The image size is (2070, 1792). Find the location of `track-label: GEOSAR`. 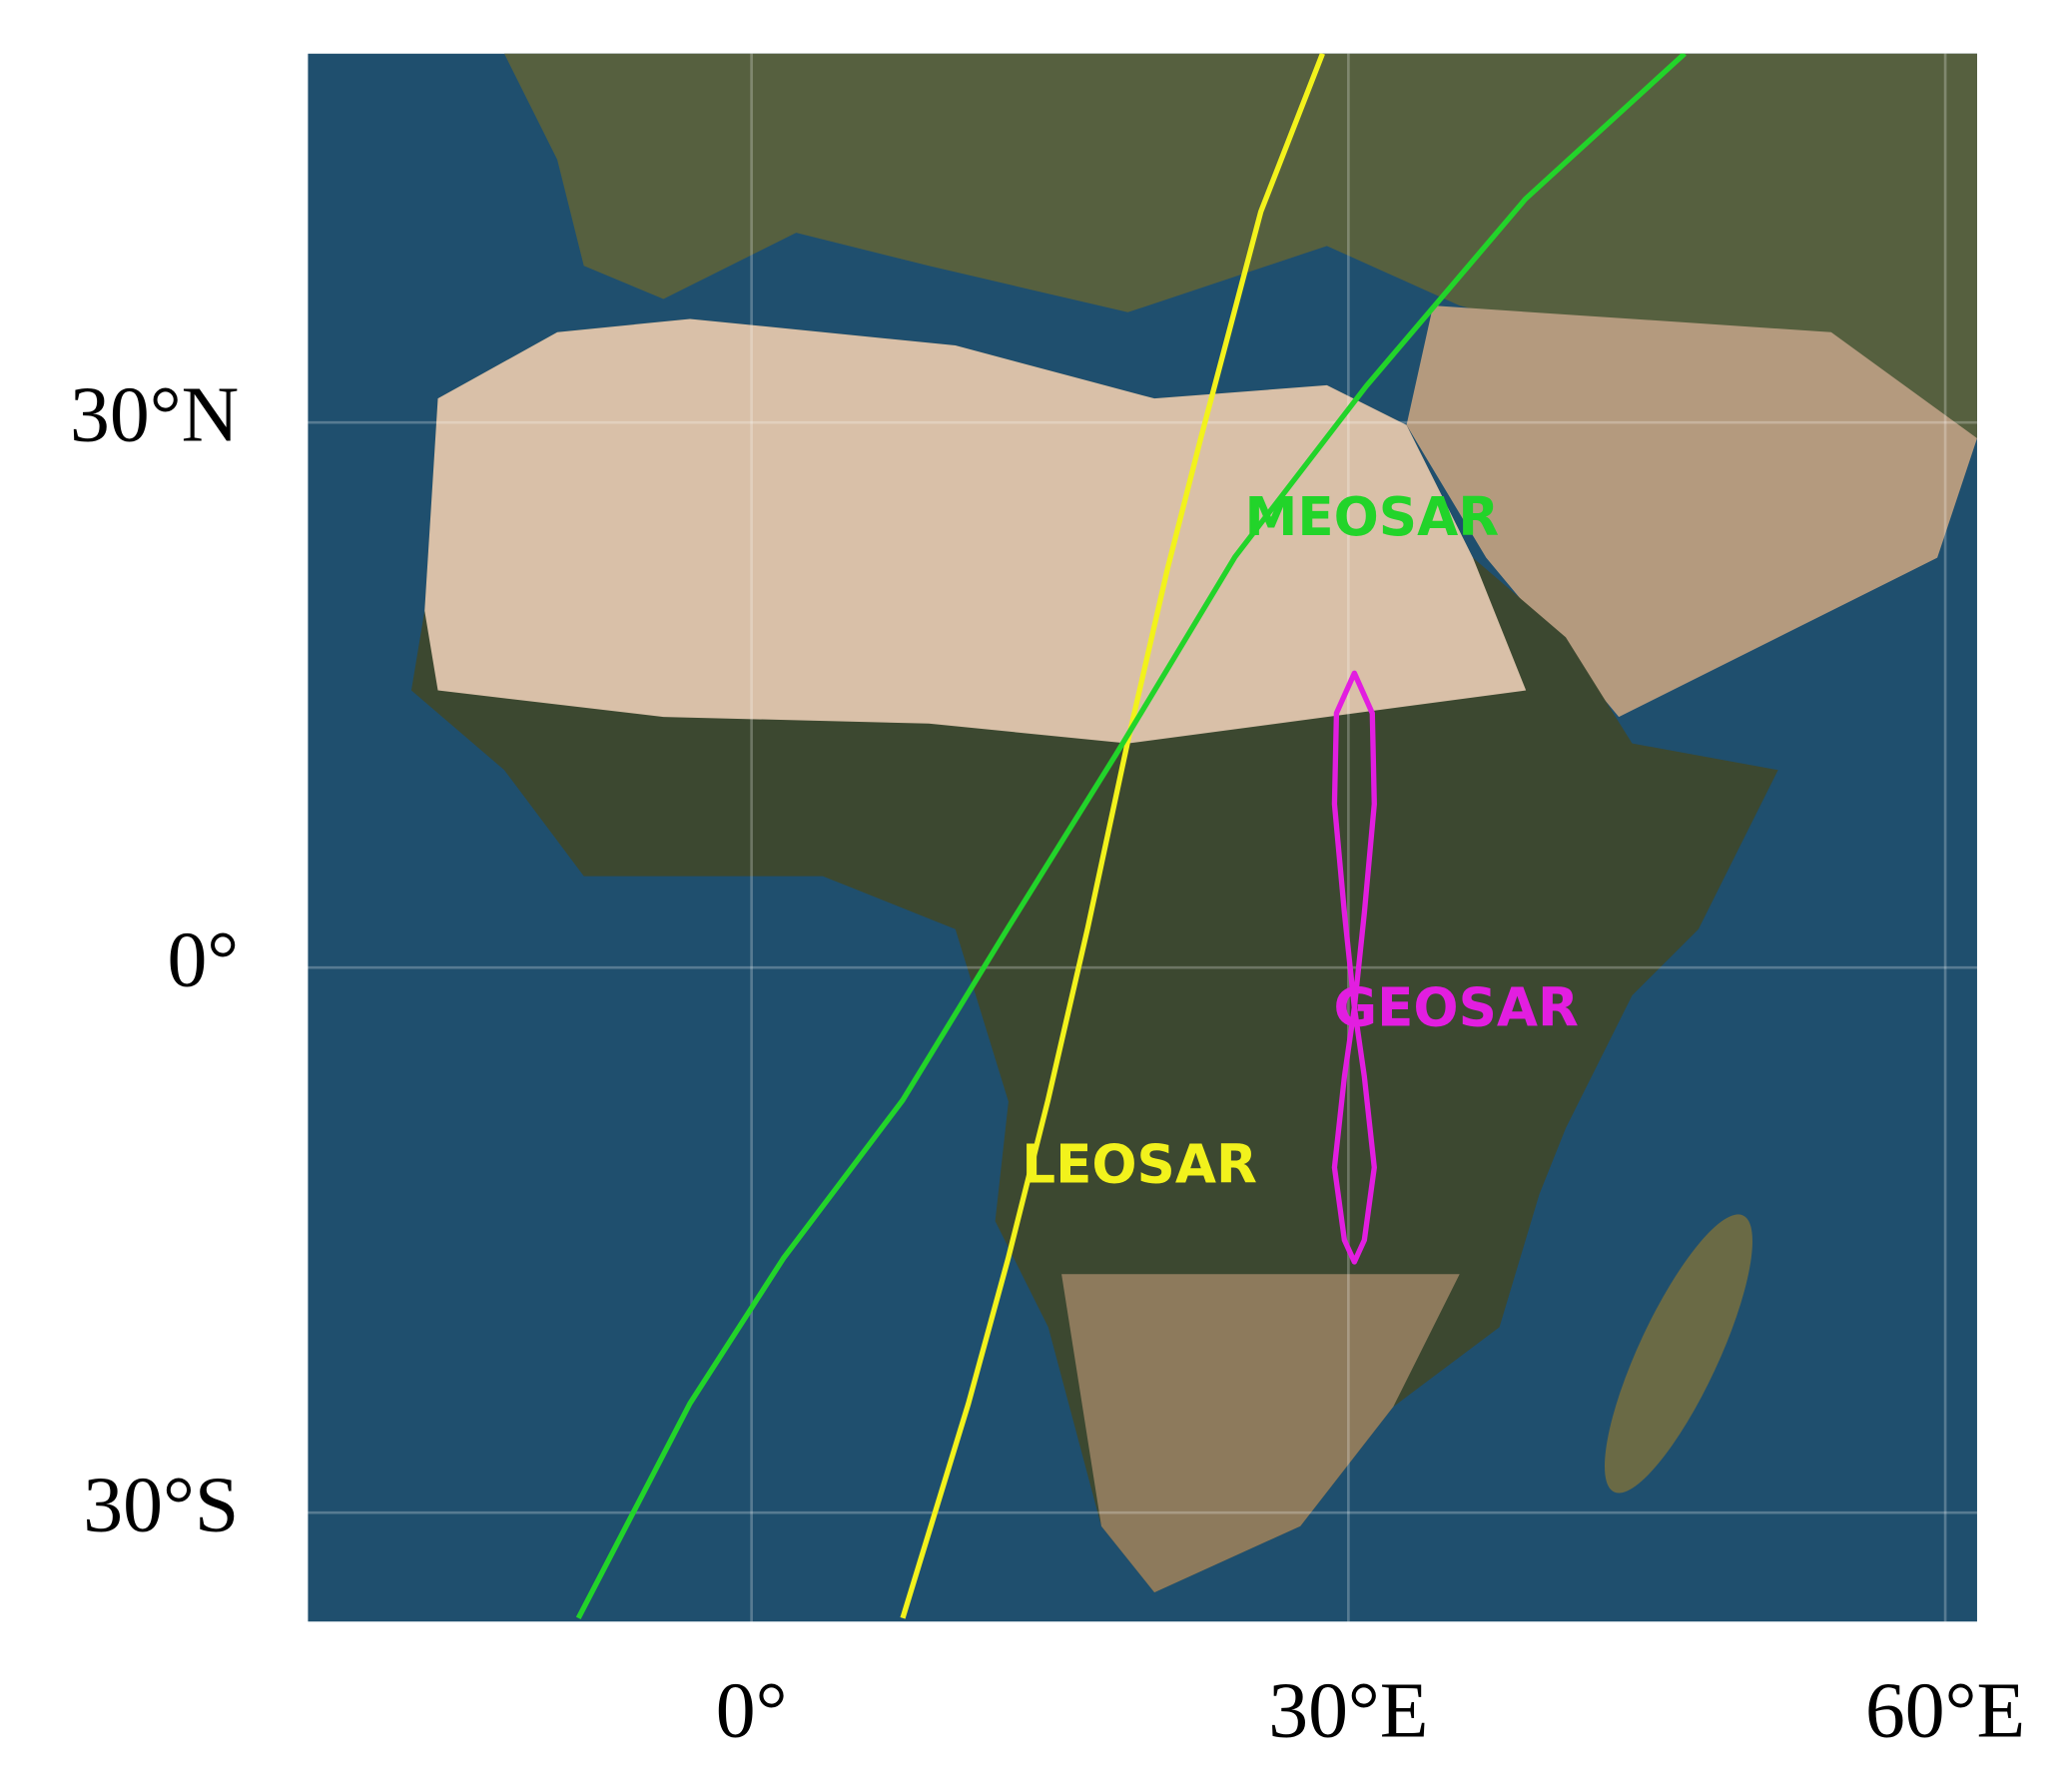

track-label: GEOSAR is located at coordinates (1455, 1008).